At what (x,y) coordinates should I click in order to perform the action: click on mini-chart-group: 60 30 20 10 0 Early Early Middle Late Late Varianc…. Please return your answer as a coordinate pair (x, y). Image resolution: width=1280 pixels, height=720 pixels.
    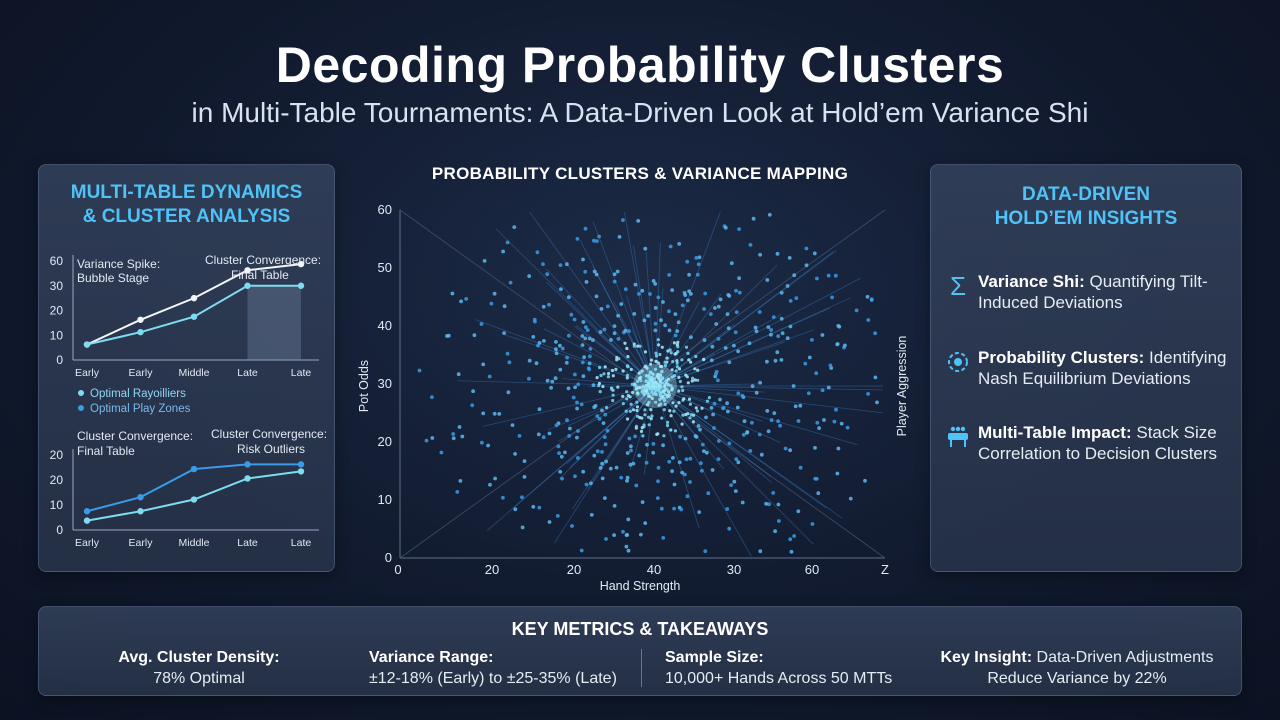
    Looking at the image, I should click on (185, 334).